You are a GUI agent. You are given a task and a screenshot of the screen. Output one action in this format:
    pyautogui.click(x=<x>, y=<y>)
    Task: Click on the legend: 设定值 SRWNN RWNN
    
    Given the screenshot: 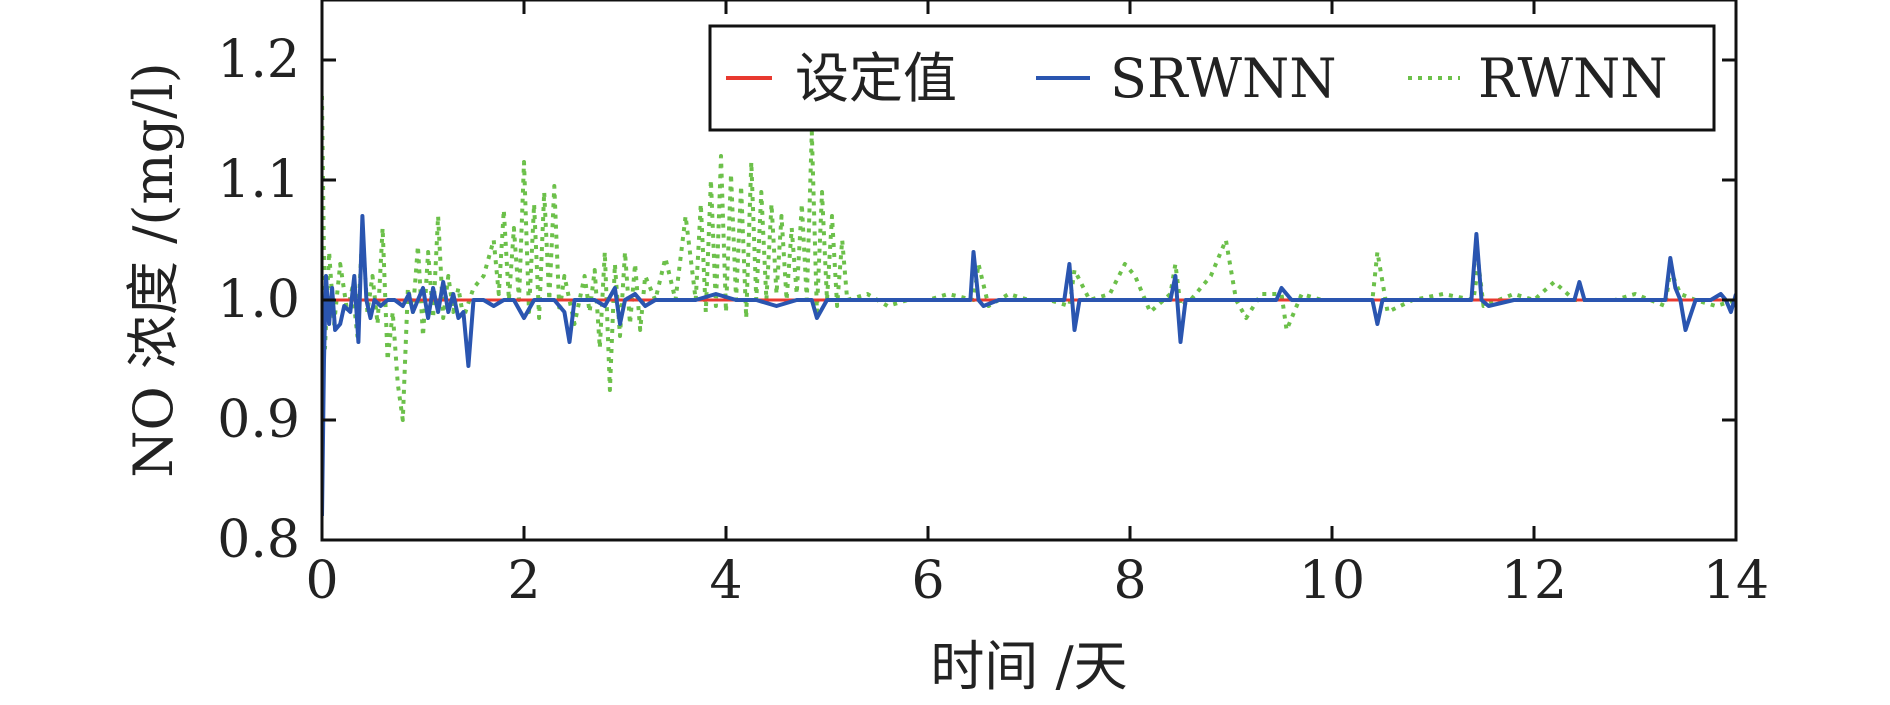 What is the action you would take?
    pyautogui.click(x=1212, y=78)
    